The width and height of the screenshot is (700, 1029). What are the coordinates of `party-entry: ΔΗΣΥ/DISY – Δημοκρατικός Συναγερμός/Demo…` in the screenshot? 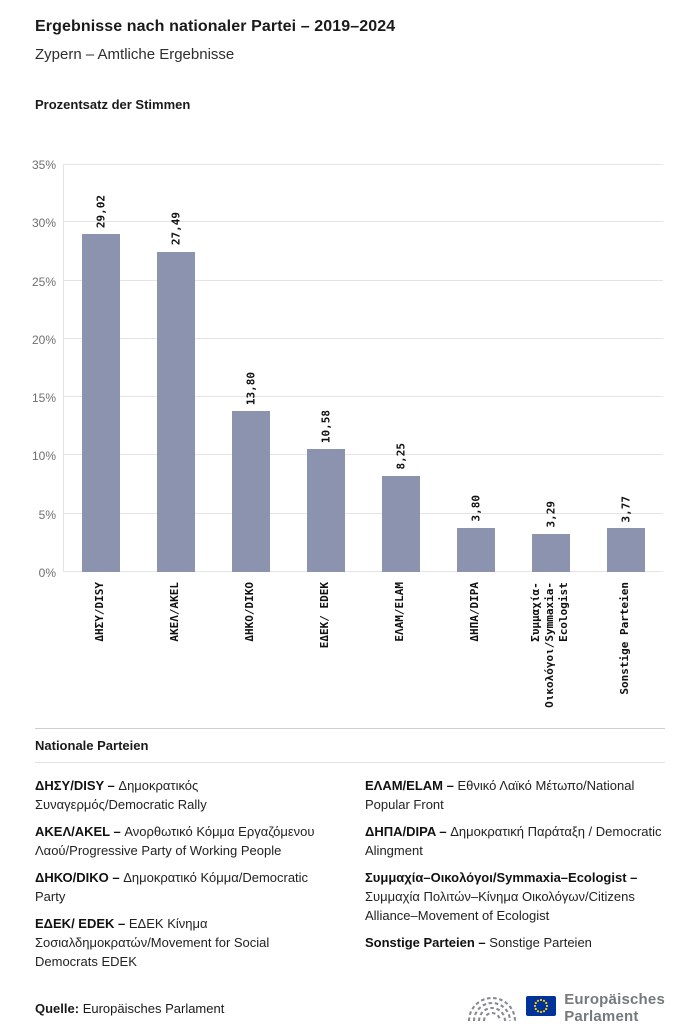 It's located at (185, 796).